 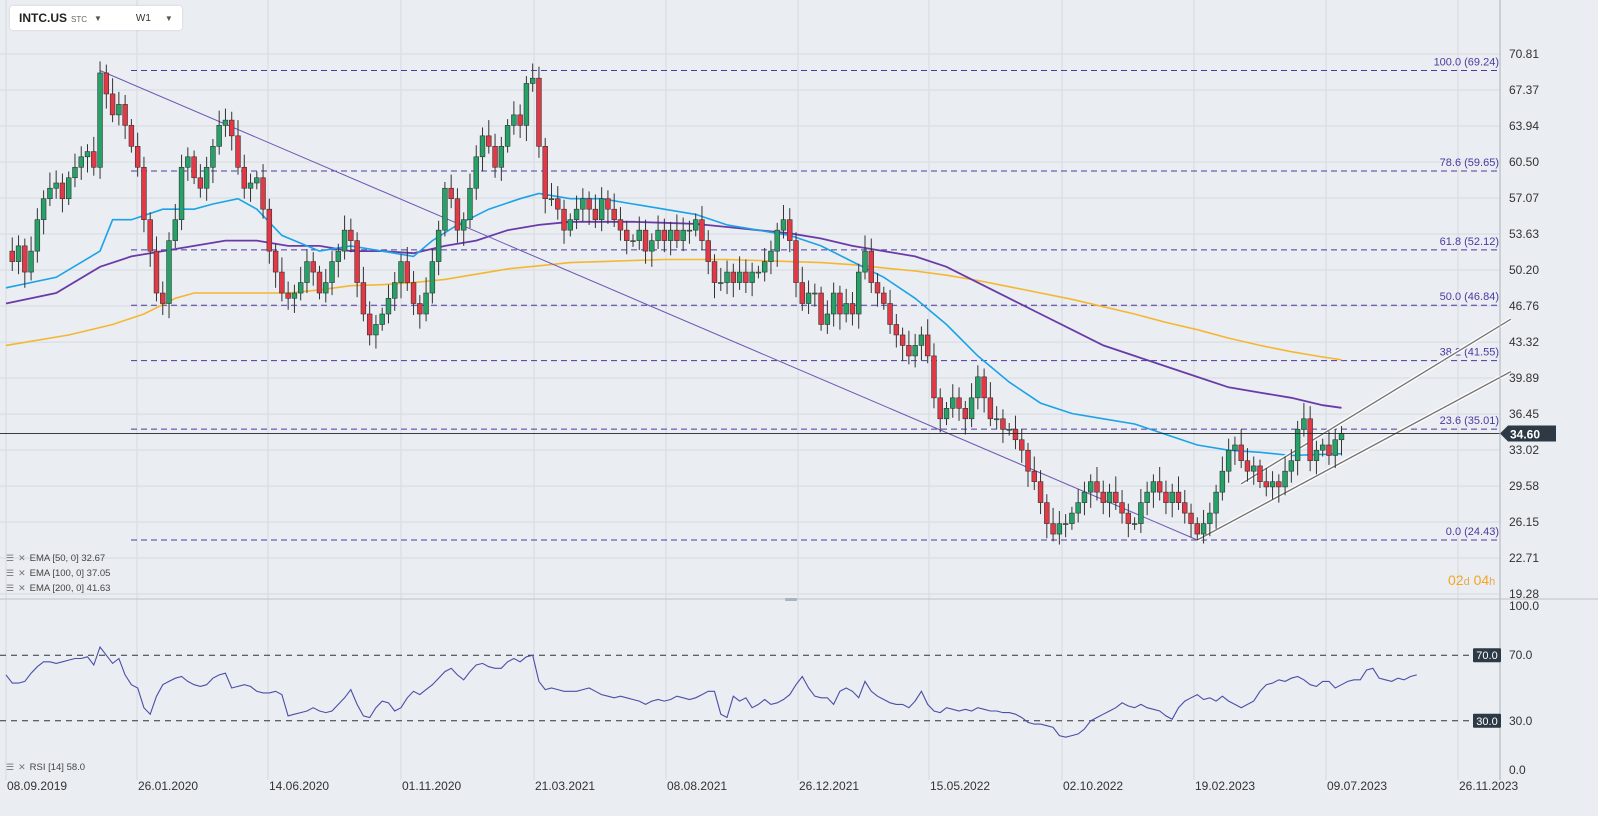 I want to click on symbol-name: INTC.US, so click(x=43, y=18).